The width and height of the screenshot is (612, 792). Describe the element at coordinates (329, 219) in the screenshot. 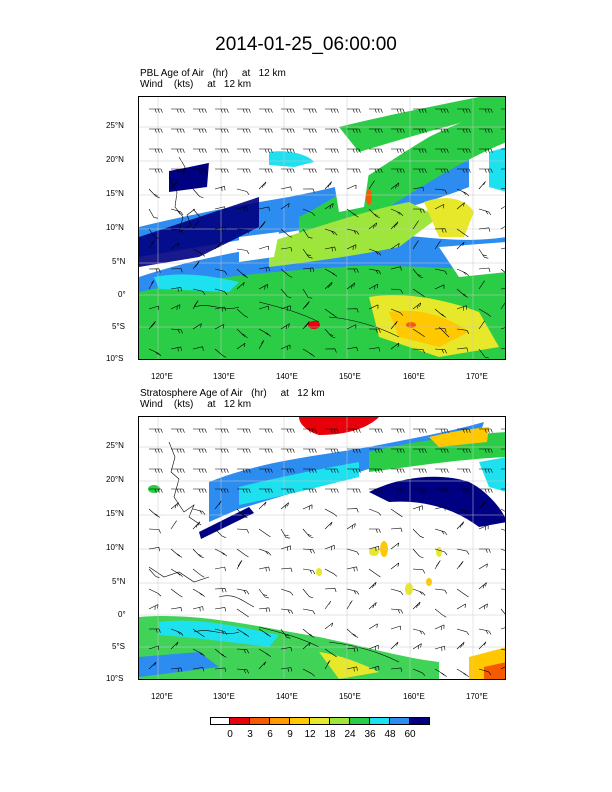

I see `pbl-field-cyan` at that location.